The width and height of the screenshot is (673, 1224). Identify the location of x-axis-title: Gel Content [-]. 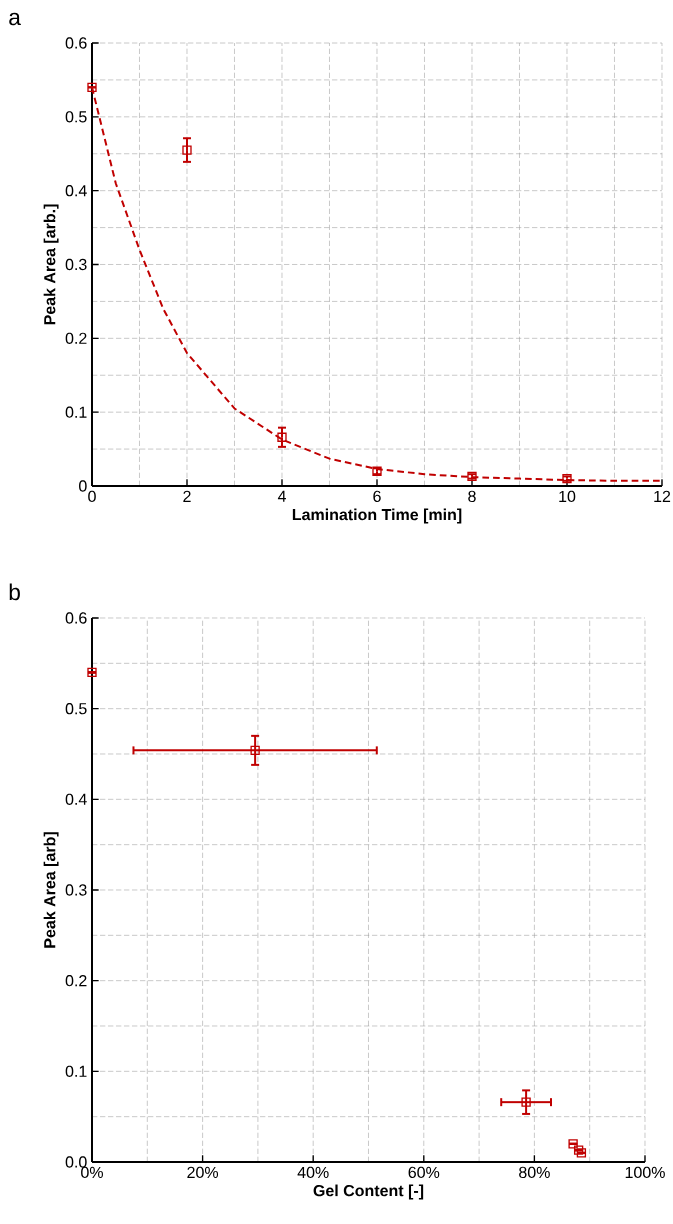
(368, 1192).